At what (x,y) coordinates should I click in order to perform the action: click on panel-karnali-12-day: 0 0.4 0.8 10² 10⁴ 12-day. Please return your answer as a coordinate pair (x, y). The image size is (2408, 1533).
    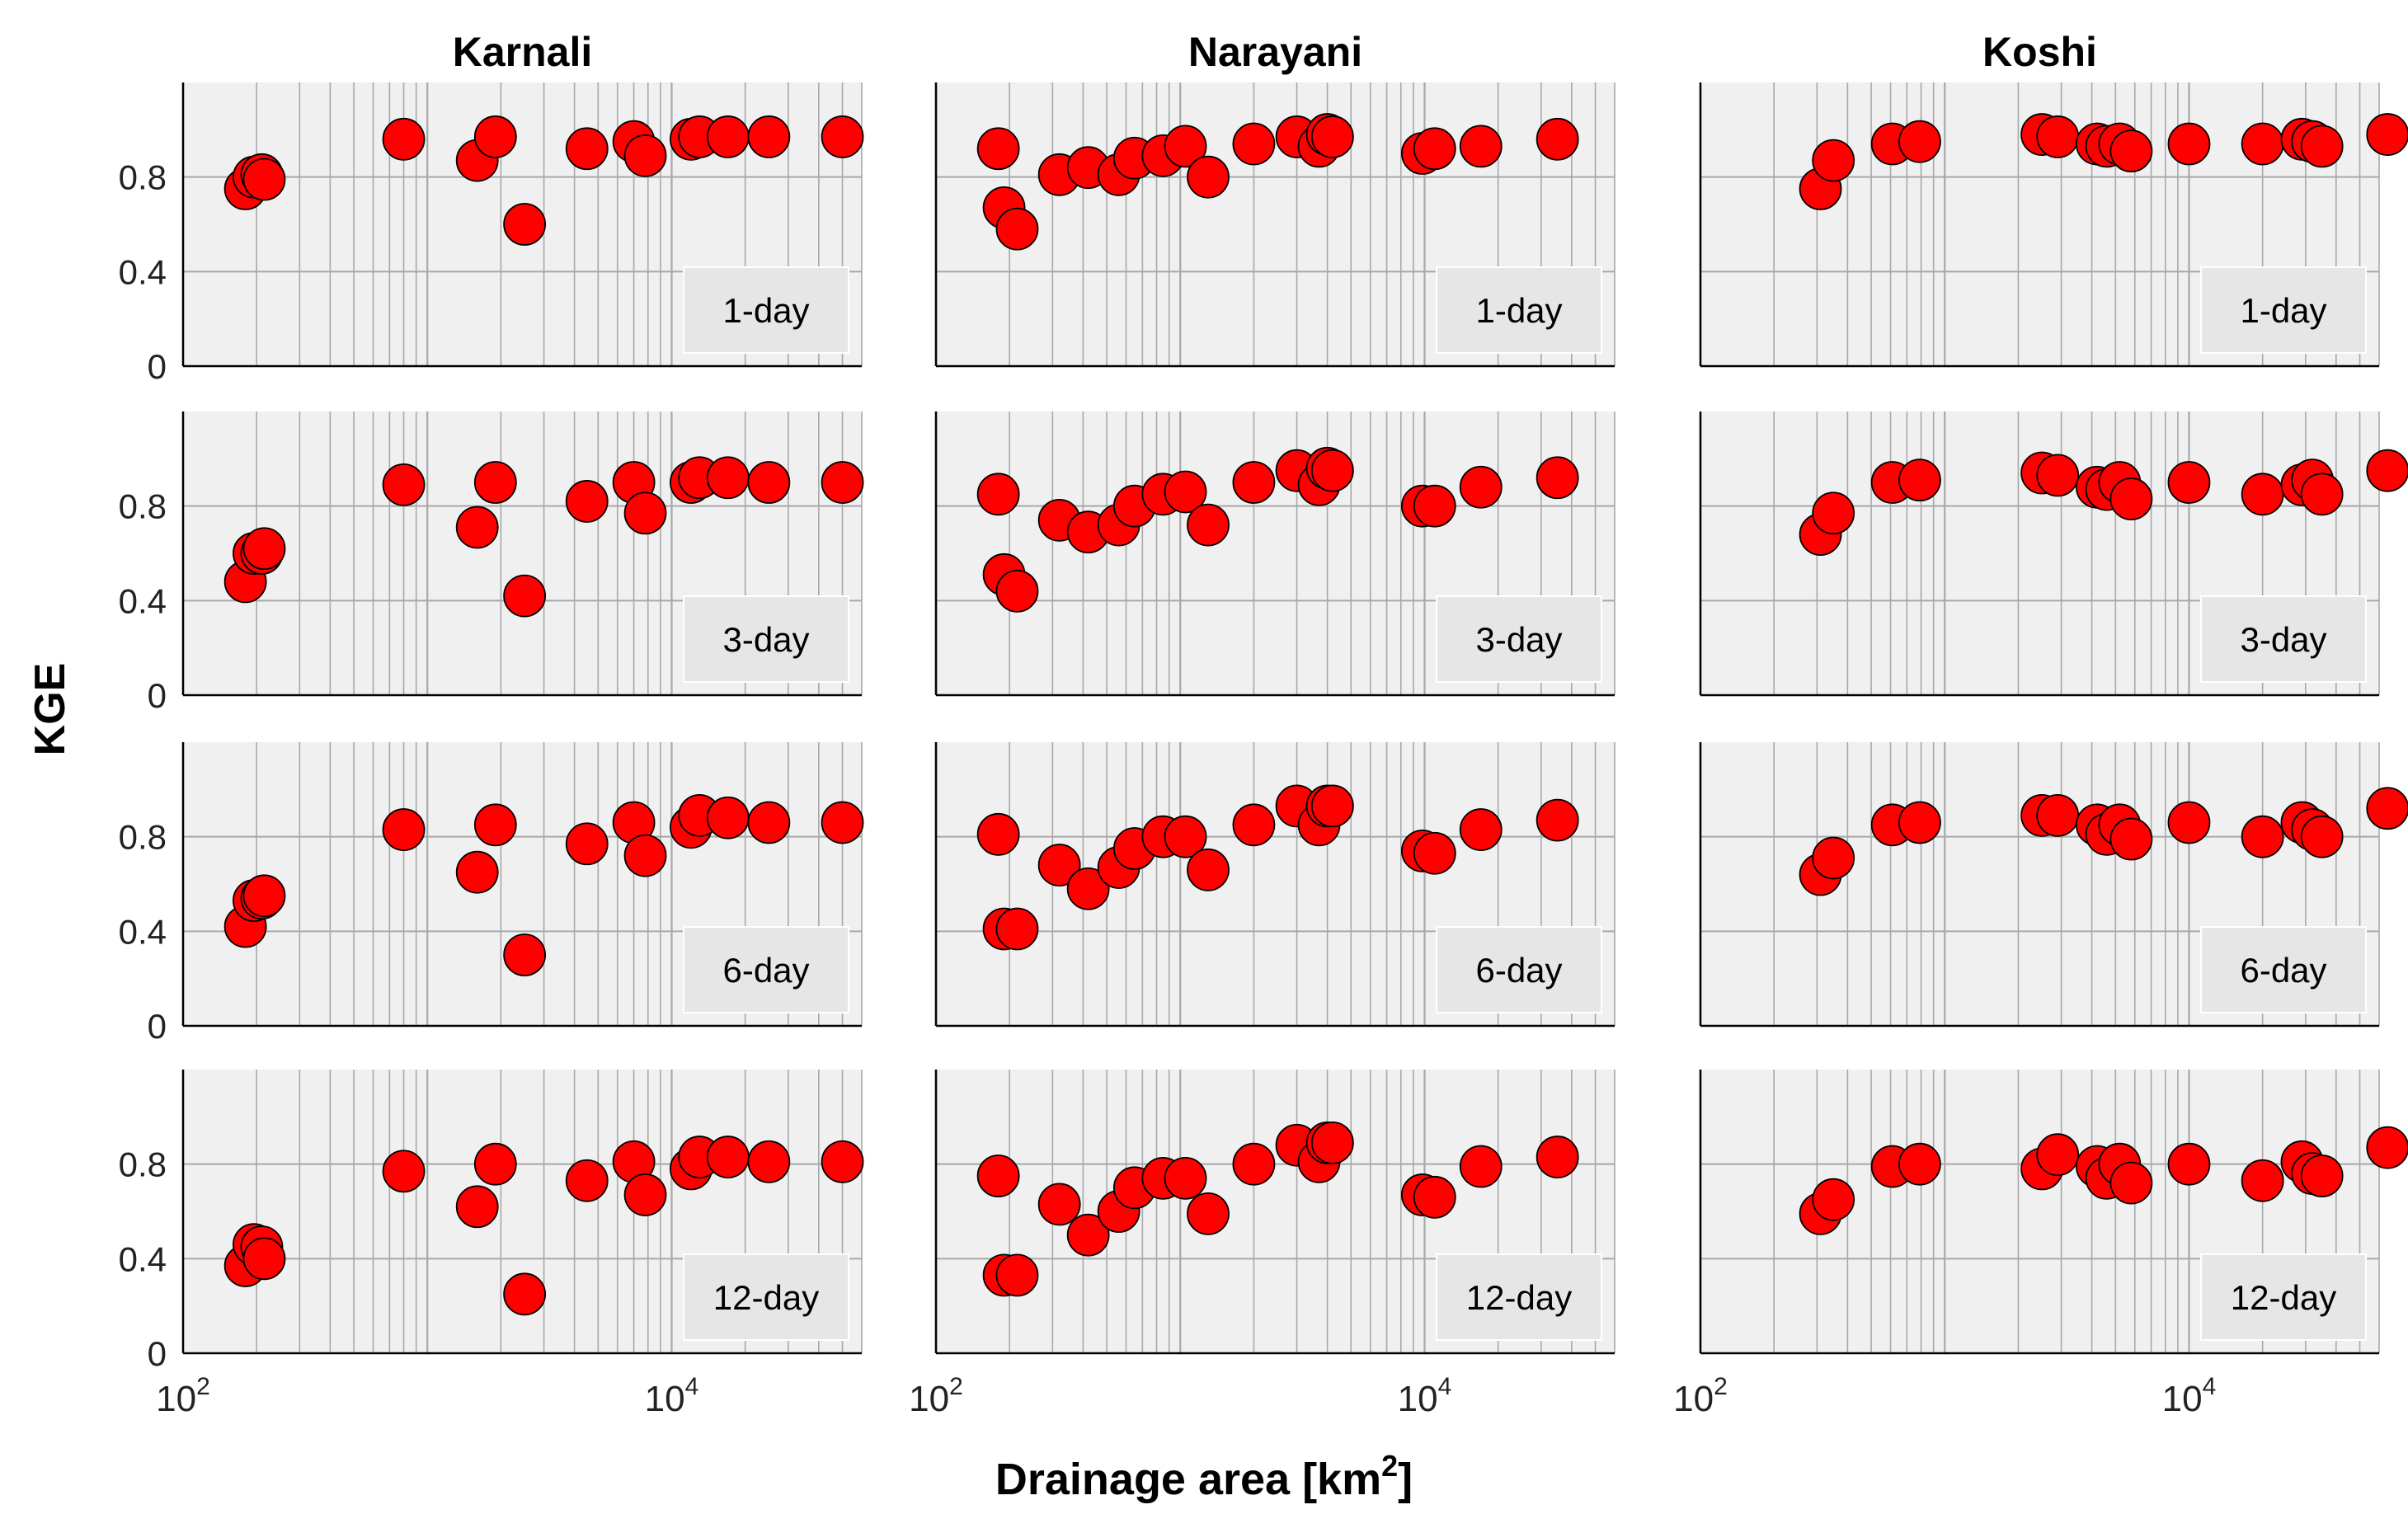
    Looking at the image, I should click on (492, 1244).